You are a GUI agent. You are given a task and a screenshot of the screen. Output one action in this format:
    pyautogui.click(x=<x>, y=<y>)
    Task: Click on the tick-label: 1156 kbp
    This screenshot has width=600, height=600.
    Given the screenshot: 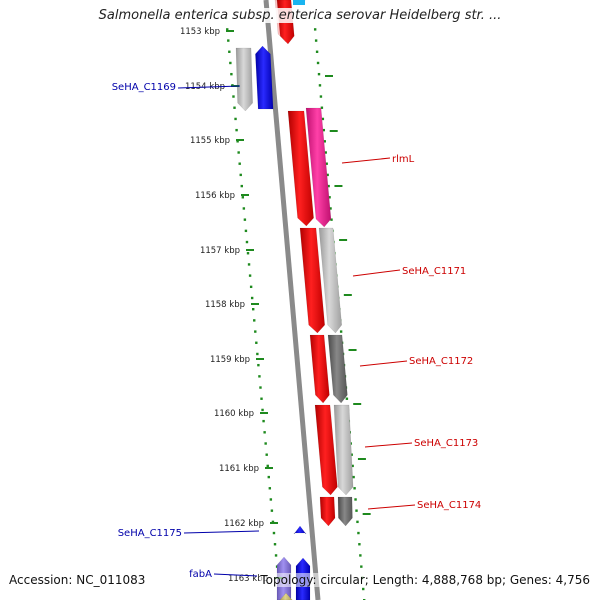 What is the action you would take?
    pyautogui.click(x=215, y=196)
    